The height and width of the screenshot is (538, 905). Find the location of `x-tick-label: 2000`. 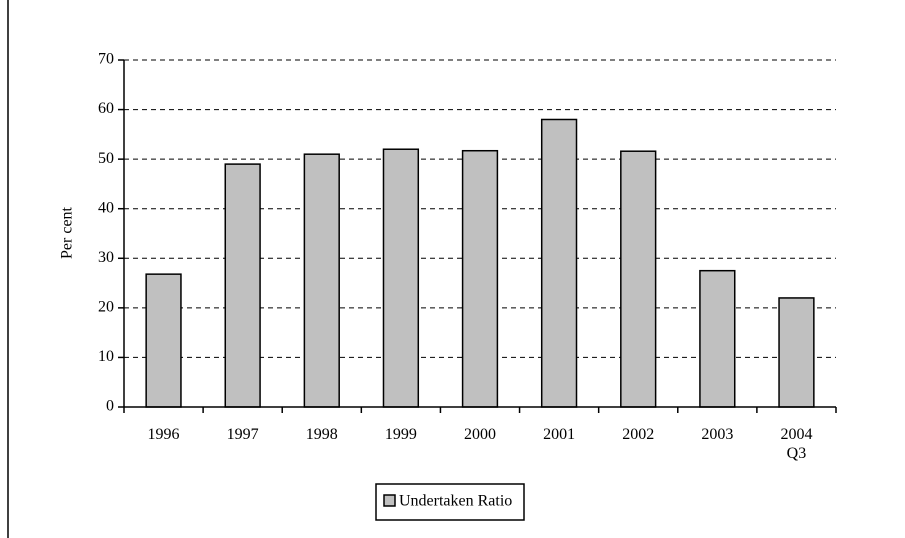

x-tick-label: 2000 is located at coordinates (480, 434).